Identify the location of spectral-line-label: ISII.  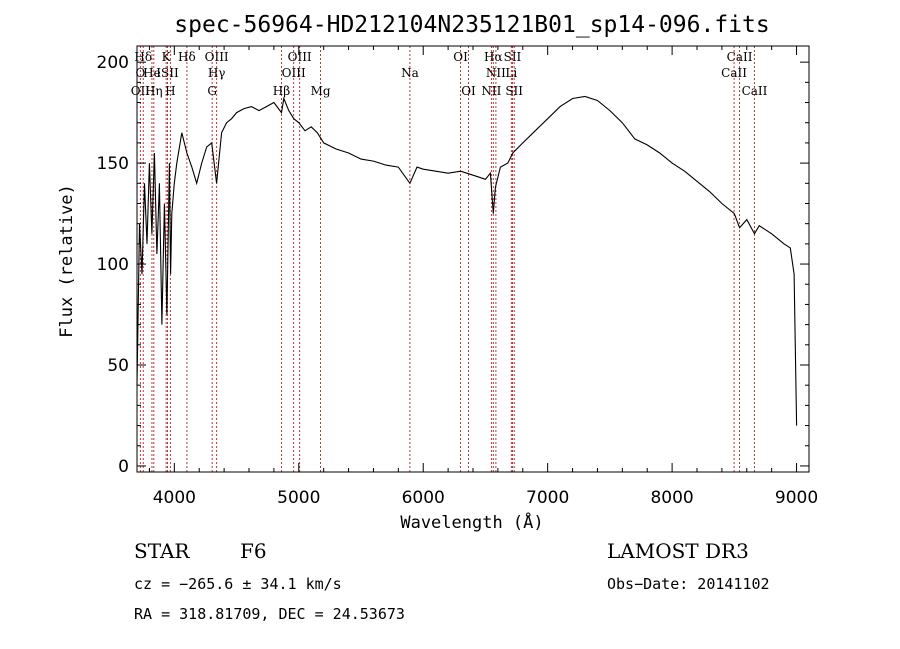
(167, 73).